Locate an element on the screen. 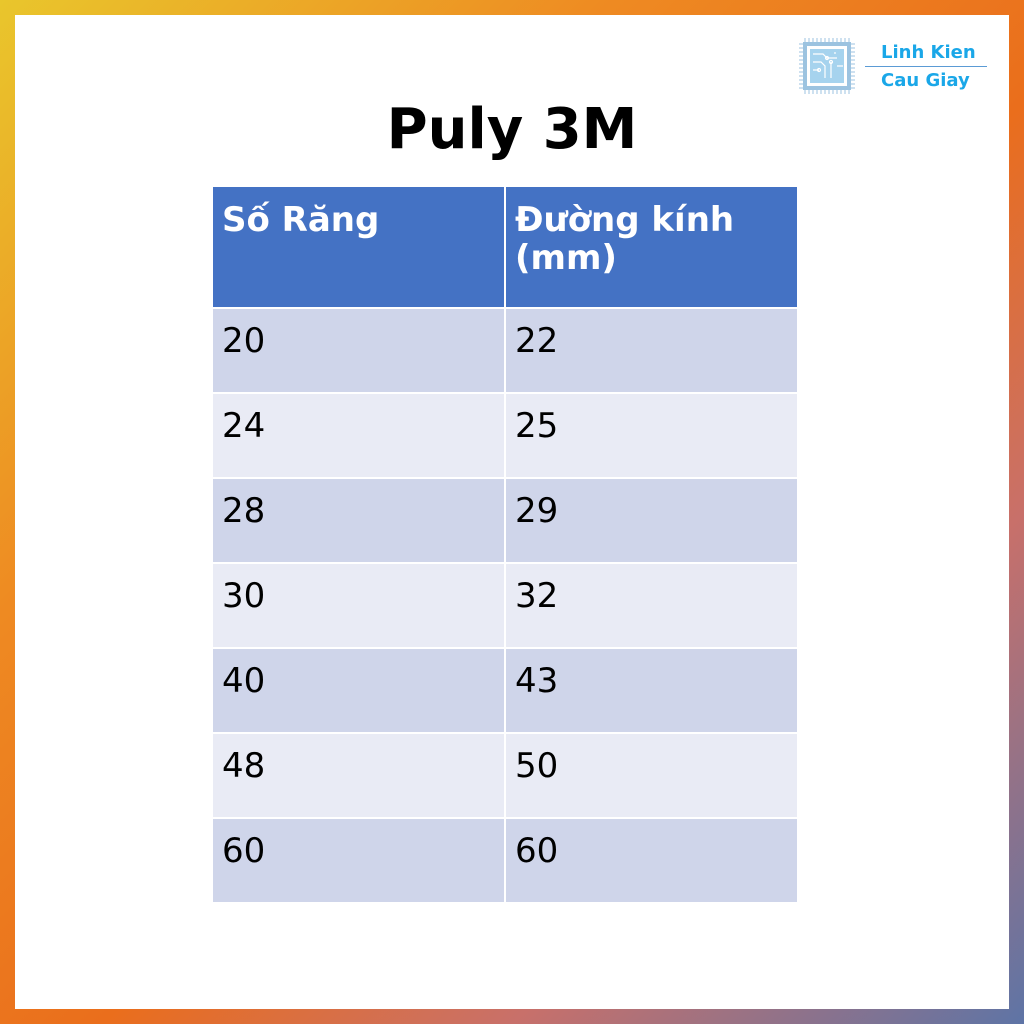 Image resolution: width=1024 pixels, height=1024 pixels. cell-teeth: 20 is located at coordinates (358, 350).